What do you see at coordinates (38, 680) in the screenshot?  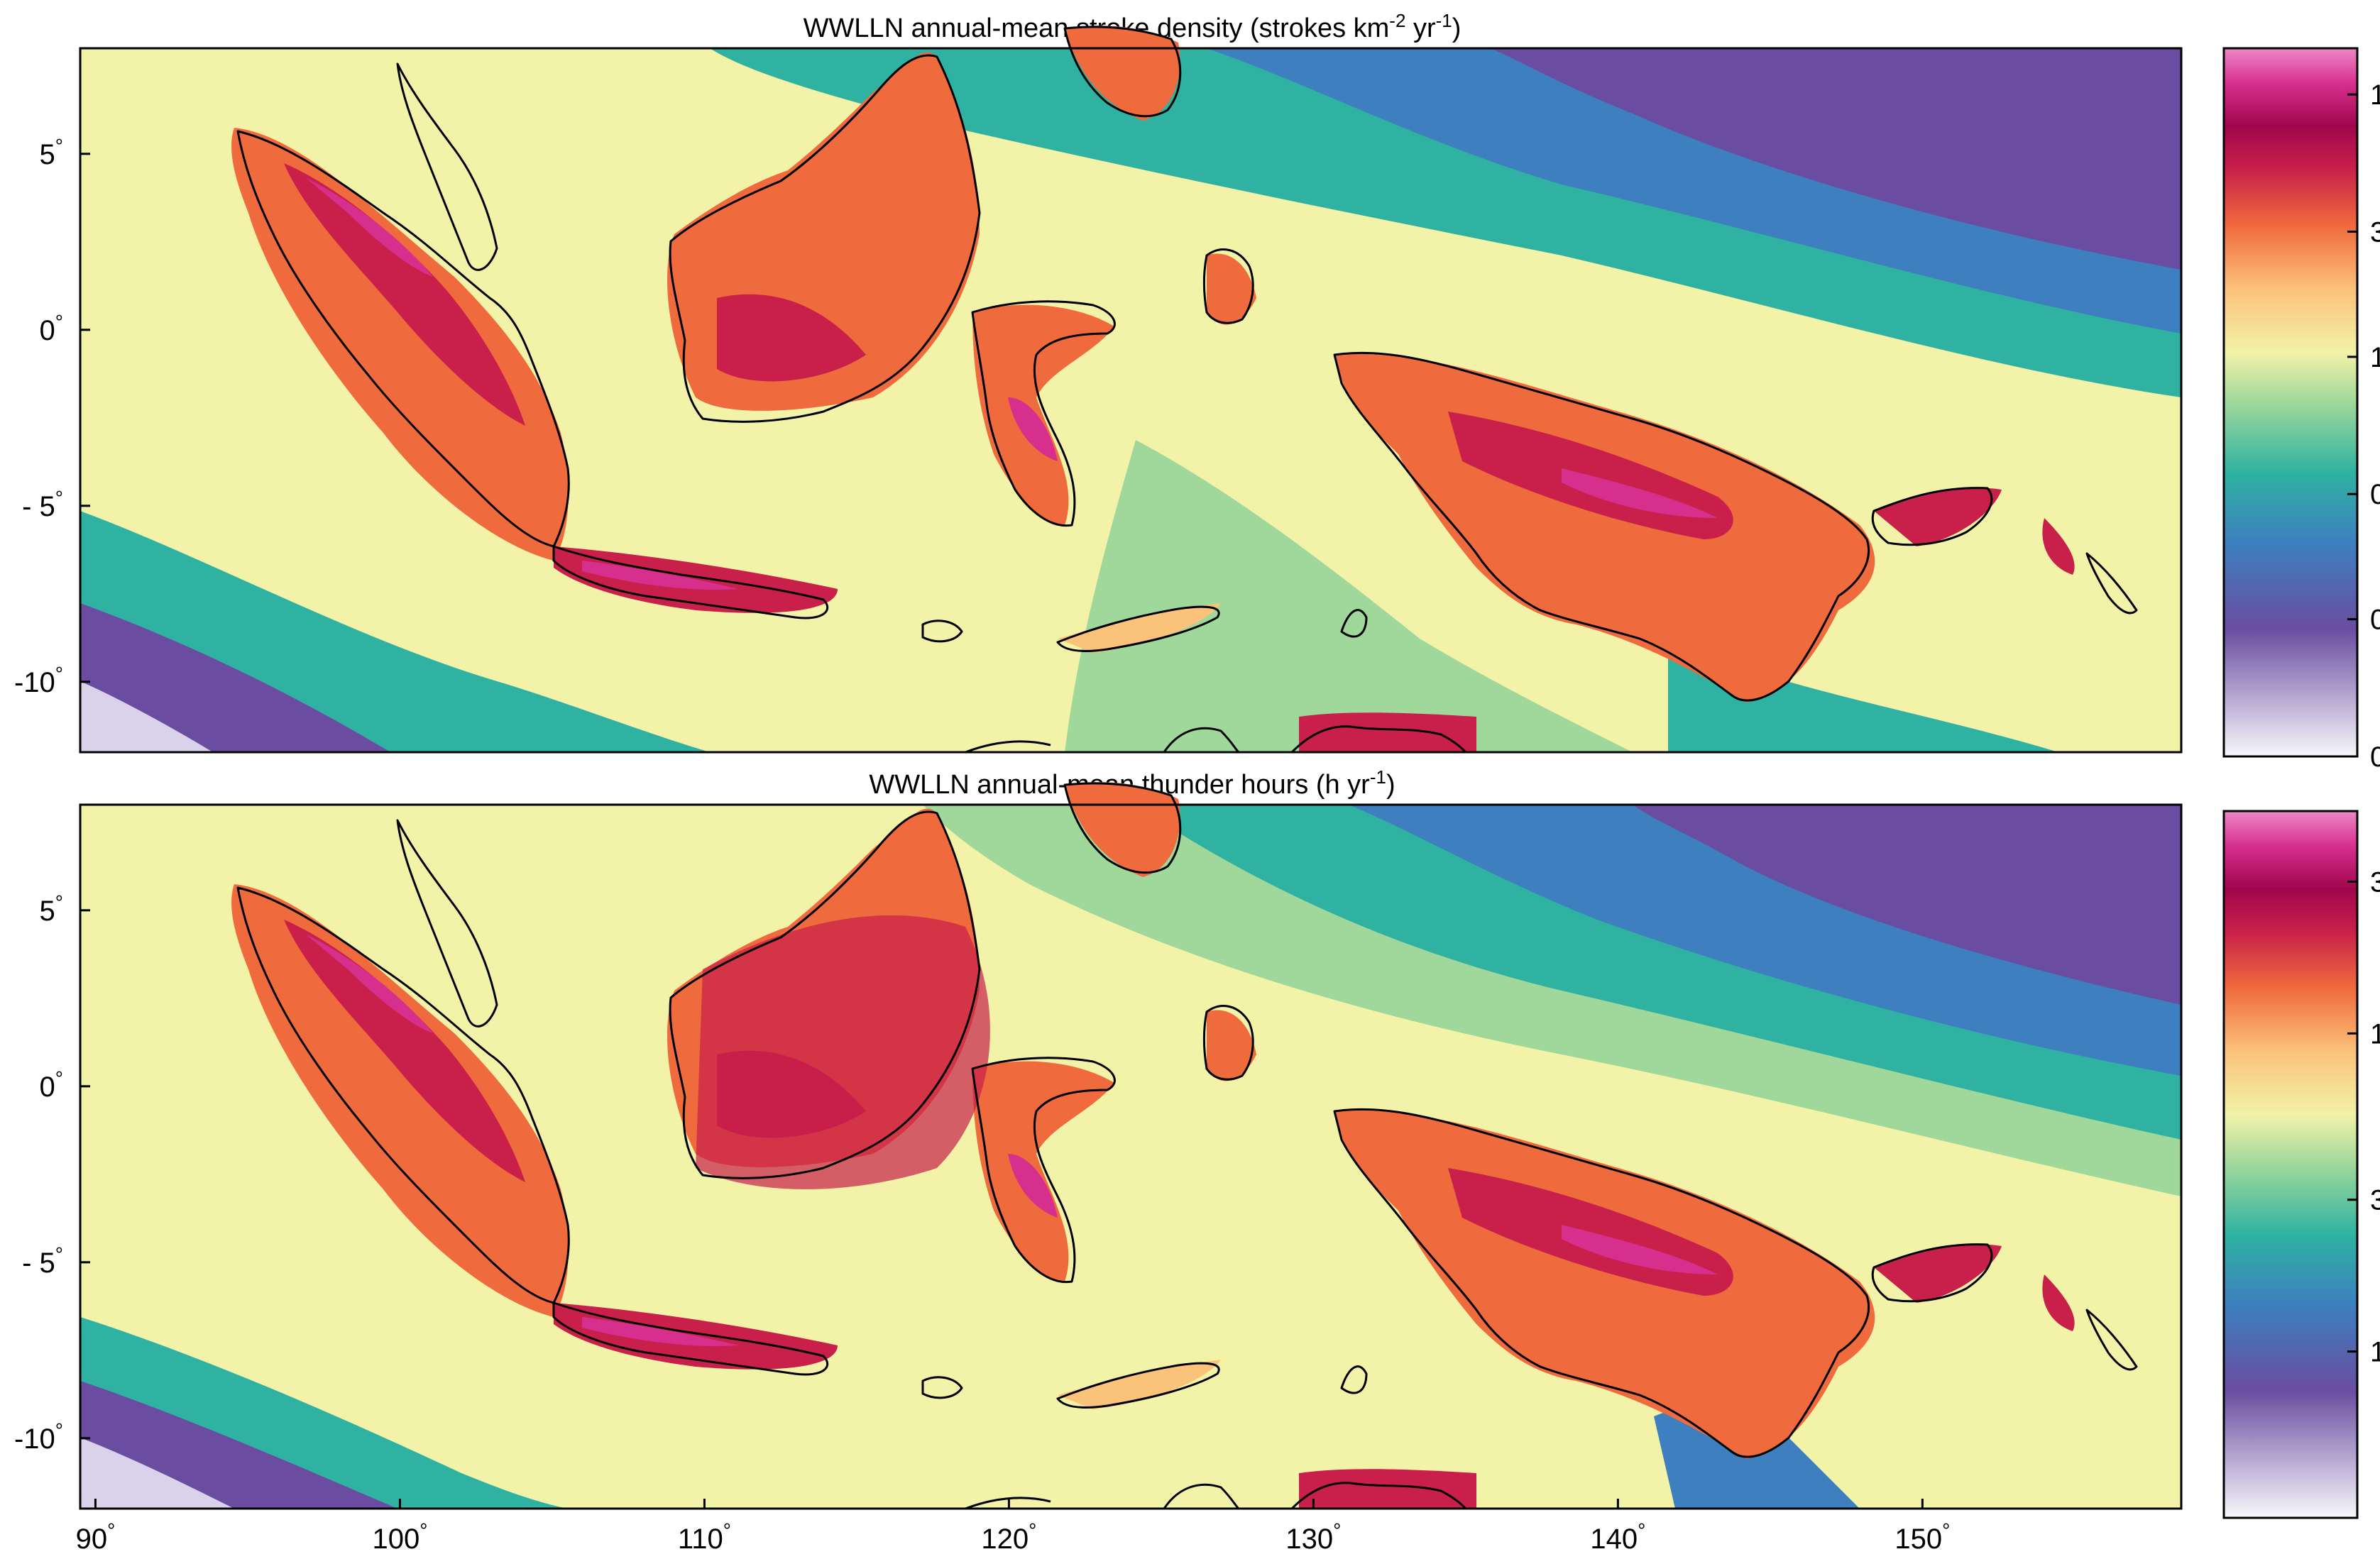 I see `panel1-lat-tick-label: -10°` at bounding box center [38, 680].